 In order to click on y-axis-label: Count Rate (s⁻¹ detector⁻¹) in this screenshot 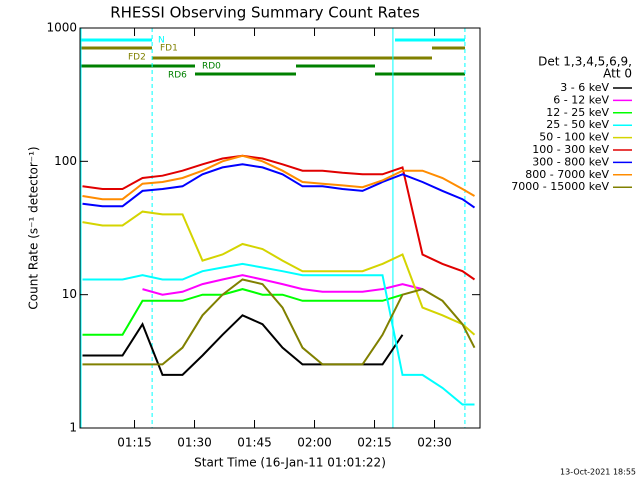, I will do `click(34, 227)`.